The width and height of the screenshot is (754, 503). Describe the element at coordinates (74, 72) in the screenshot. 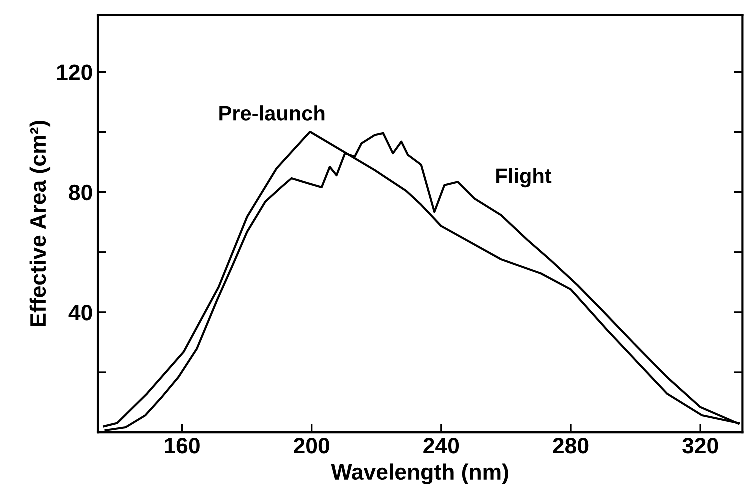

I see `y-tick-label: 120` at that location.